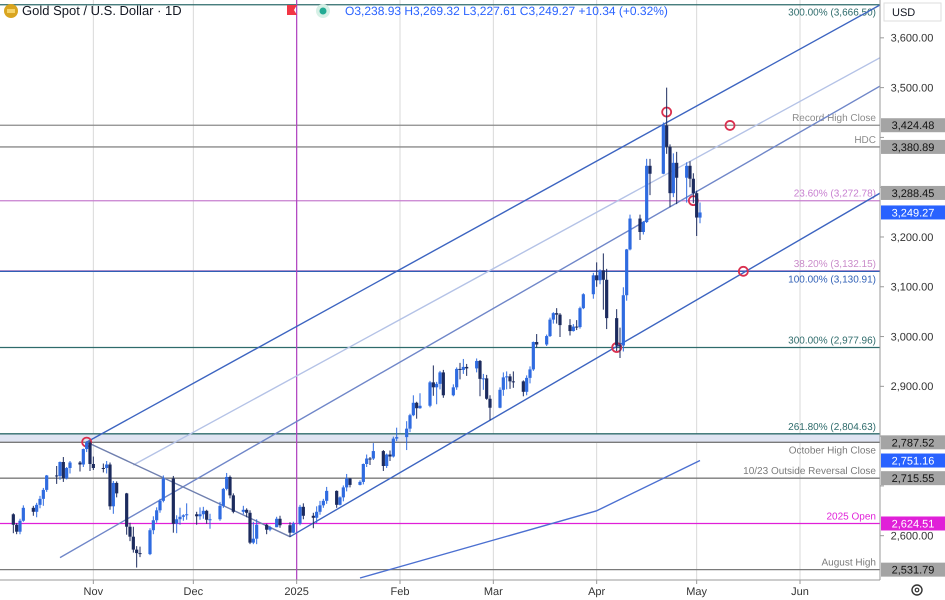  I want to click on ref-line-label: 23.60% (3,272.78), so click(835, 194).